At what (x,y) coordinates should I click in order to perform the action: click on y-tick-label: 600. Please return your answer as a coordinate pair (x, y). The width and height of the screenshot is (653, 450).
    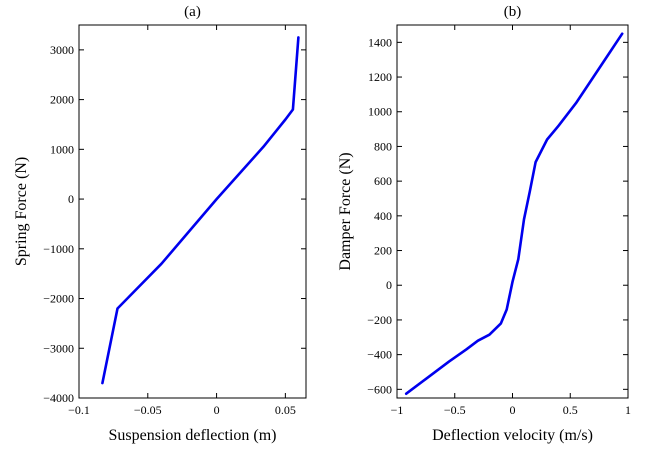
    Looking at the image, I should click on (383, 181).